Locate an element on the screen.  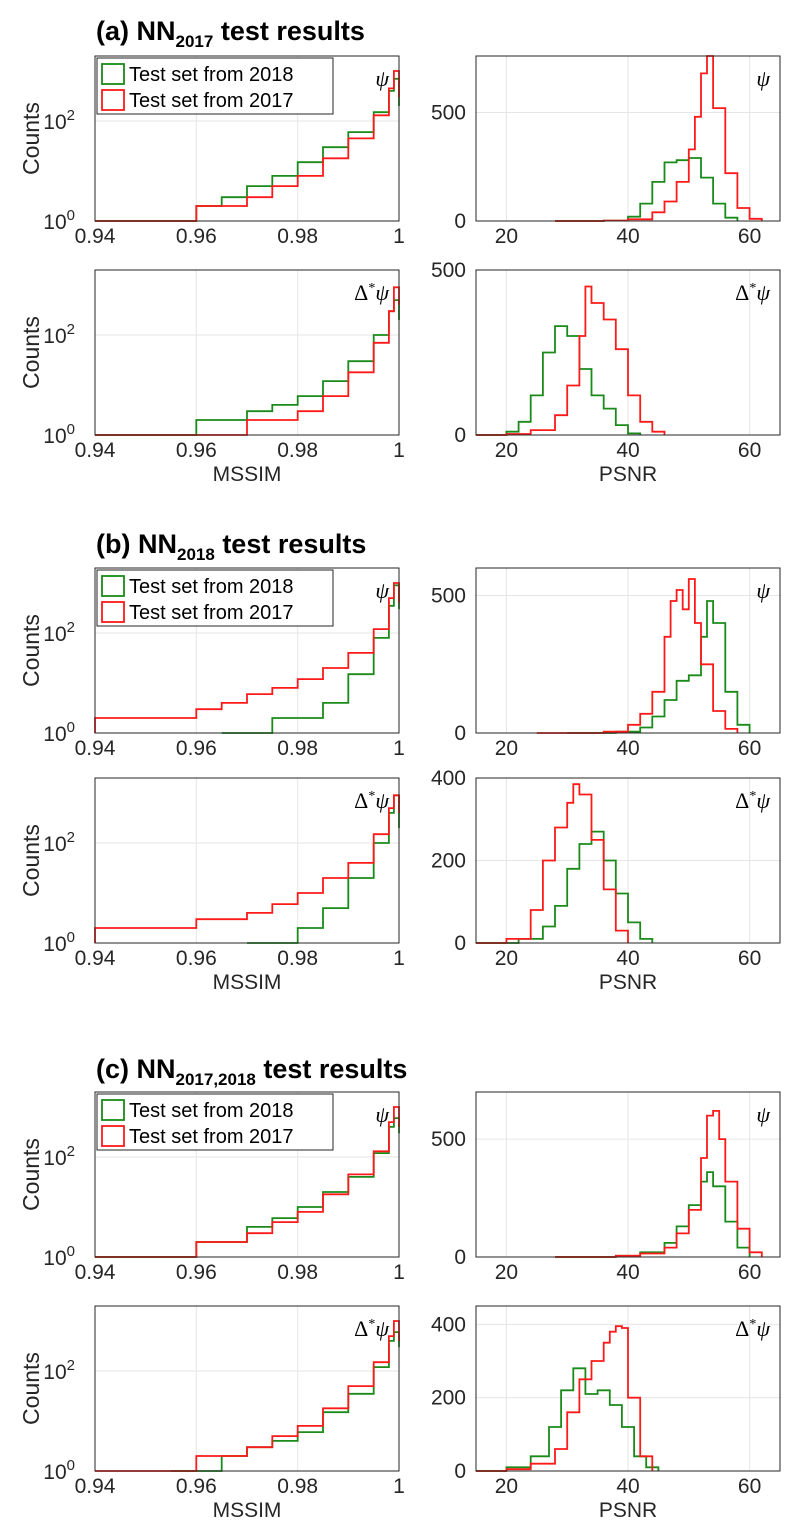
subplot-a-psnr-psi: 20 40 60 0 500 ψ is located at coordinates (606, 151).